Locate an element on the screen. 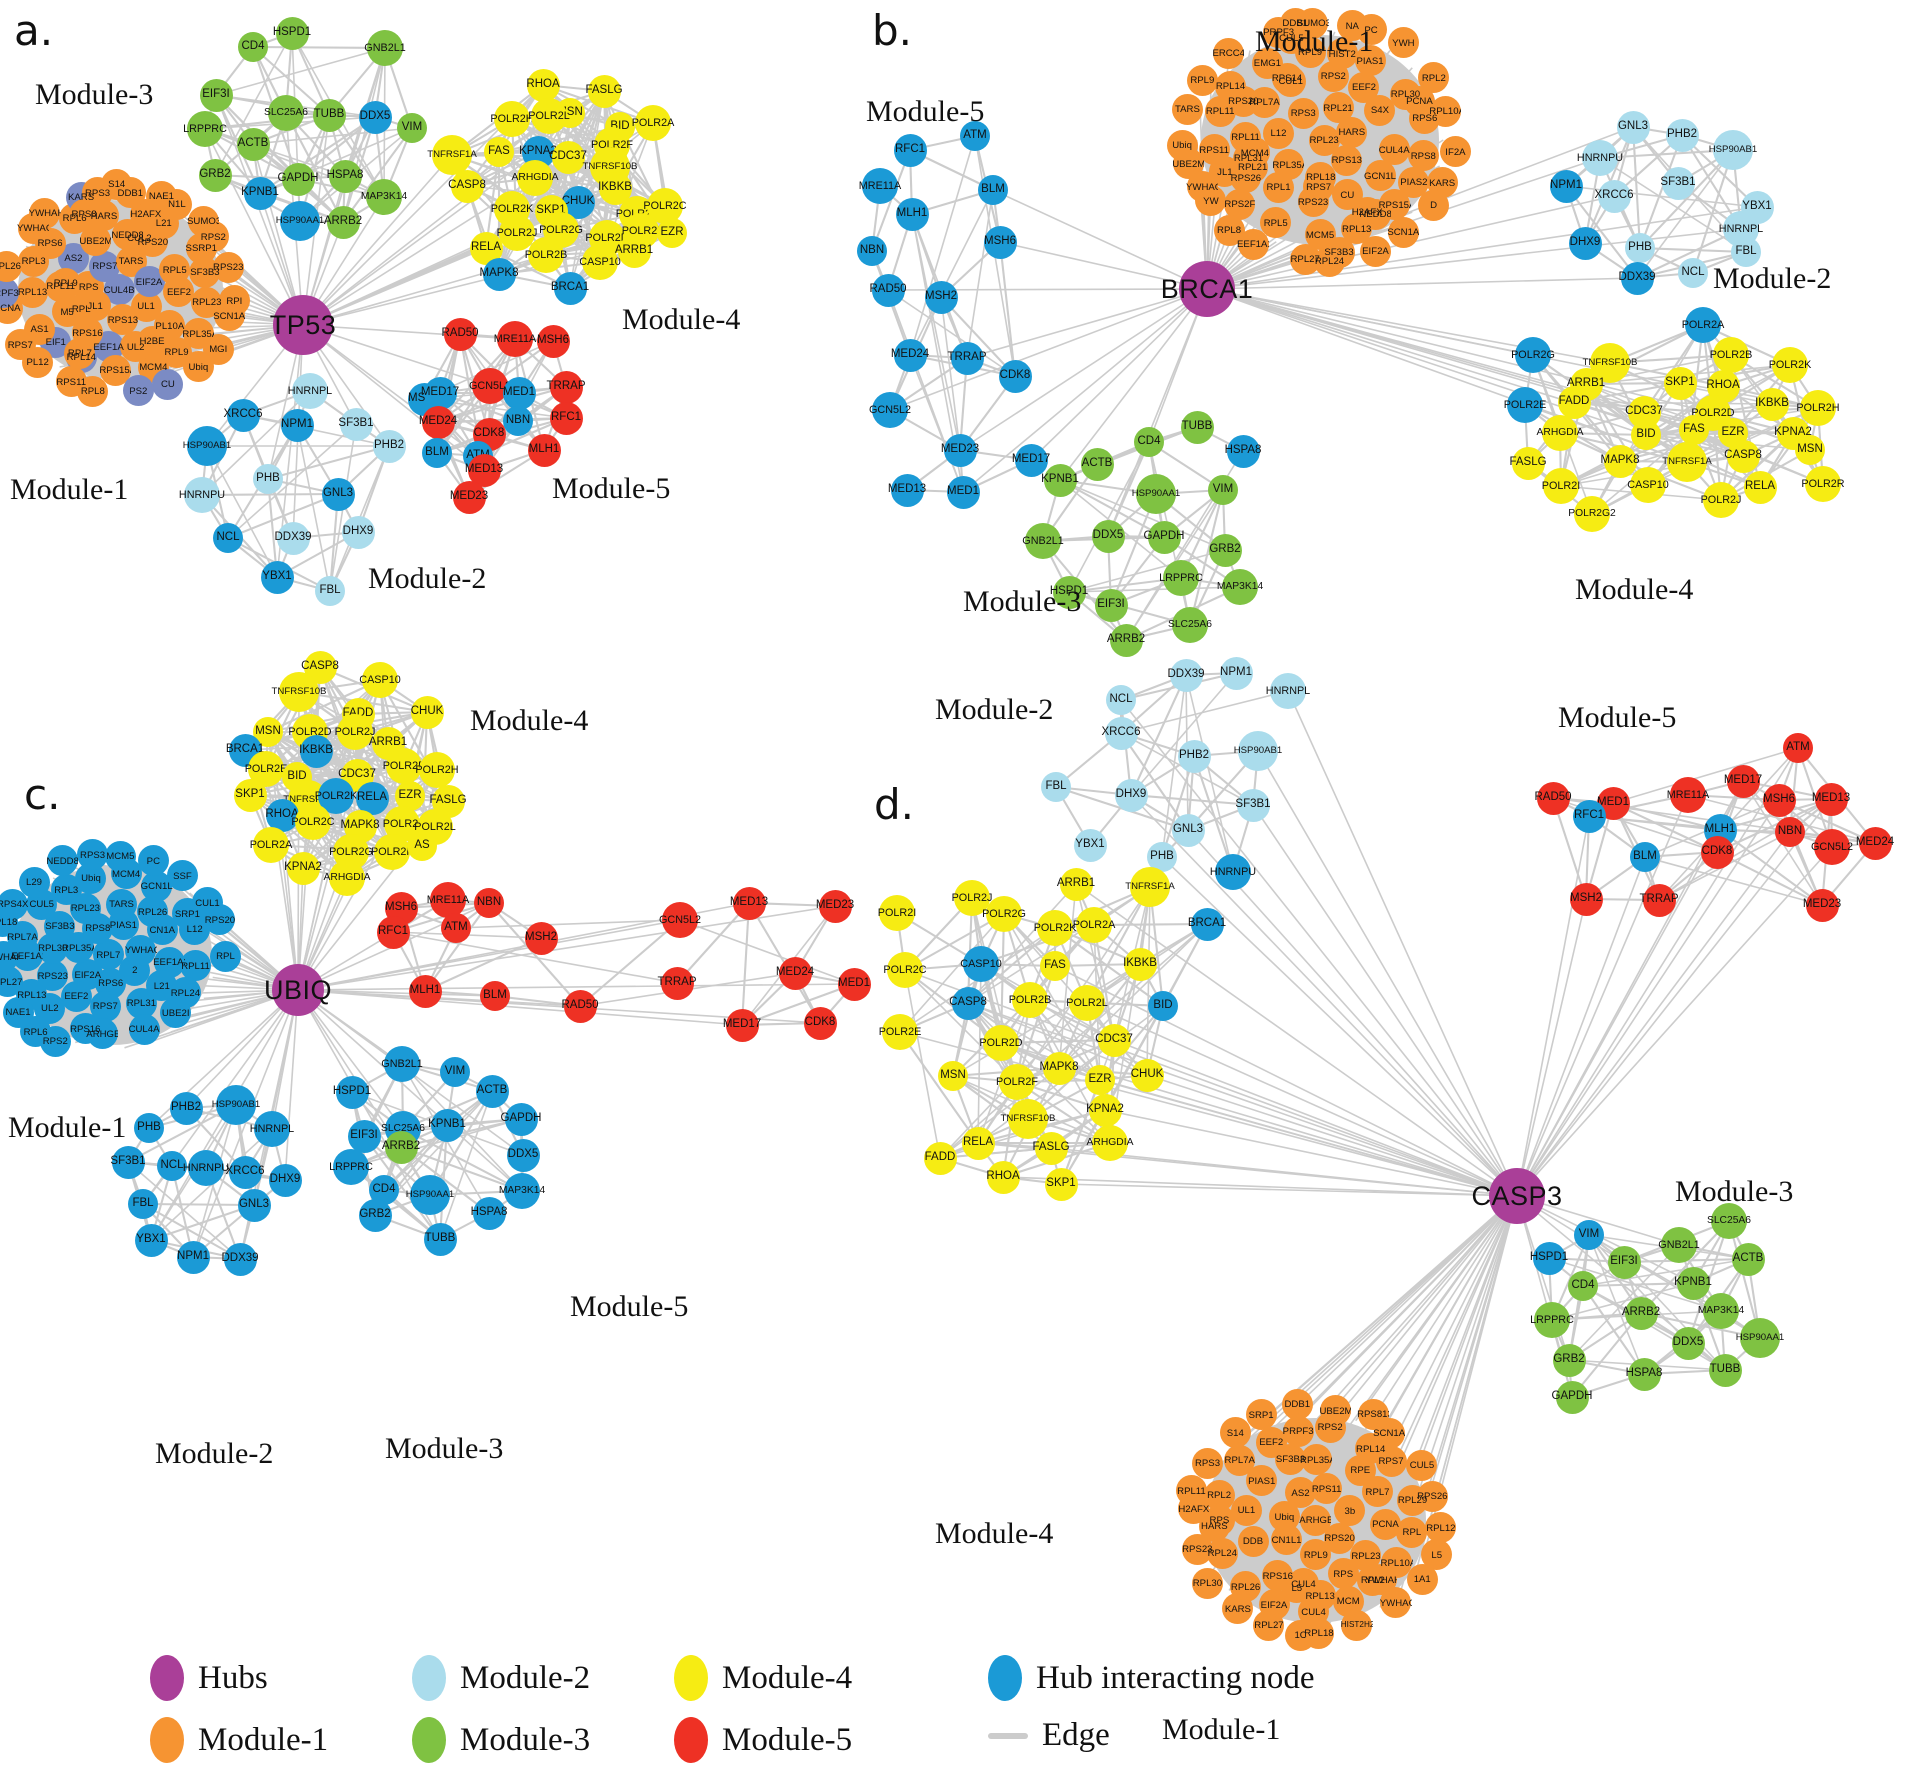 This screenshot has height=1775, width=1923. cluster-node-l12 is located at coordinates (1278, 133).